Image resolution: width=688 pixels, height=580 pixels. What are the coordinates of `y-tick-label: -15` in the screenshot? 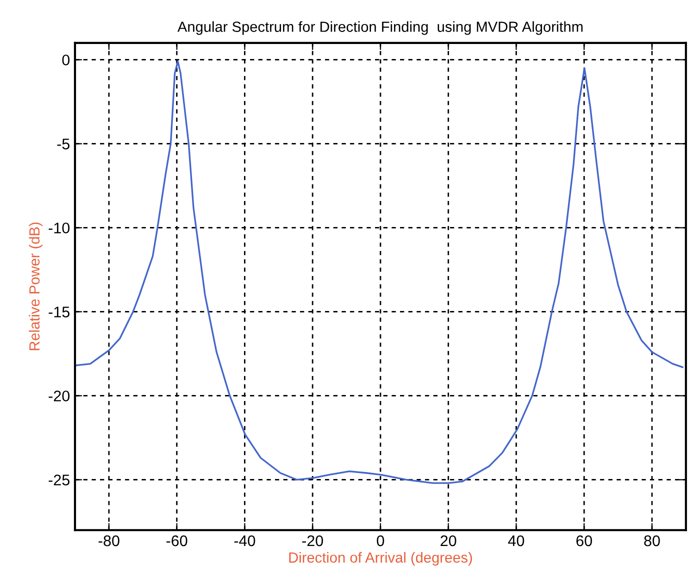 It's located at (59, 312).